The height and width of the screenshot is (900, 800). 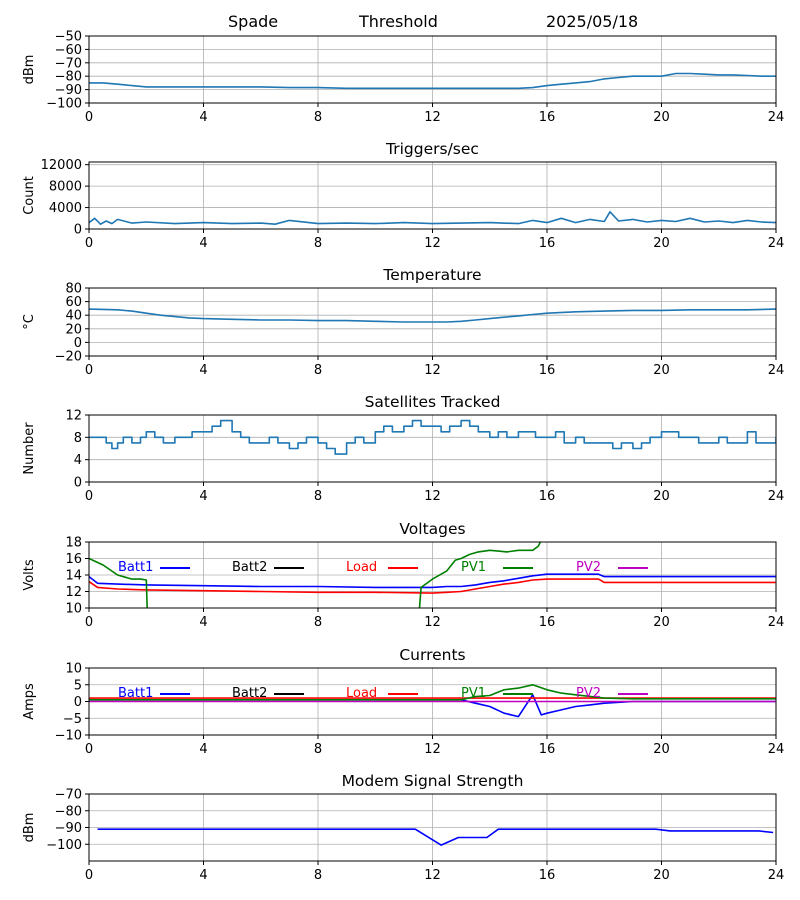 I want to click on y-tick-label: −5, so click(x=72, y=719).